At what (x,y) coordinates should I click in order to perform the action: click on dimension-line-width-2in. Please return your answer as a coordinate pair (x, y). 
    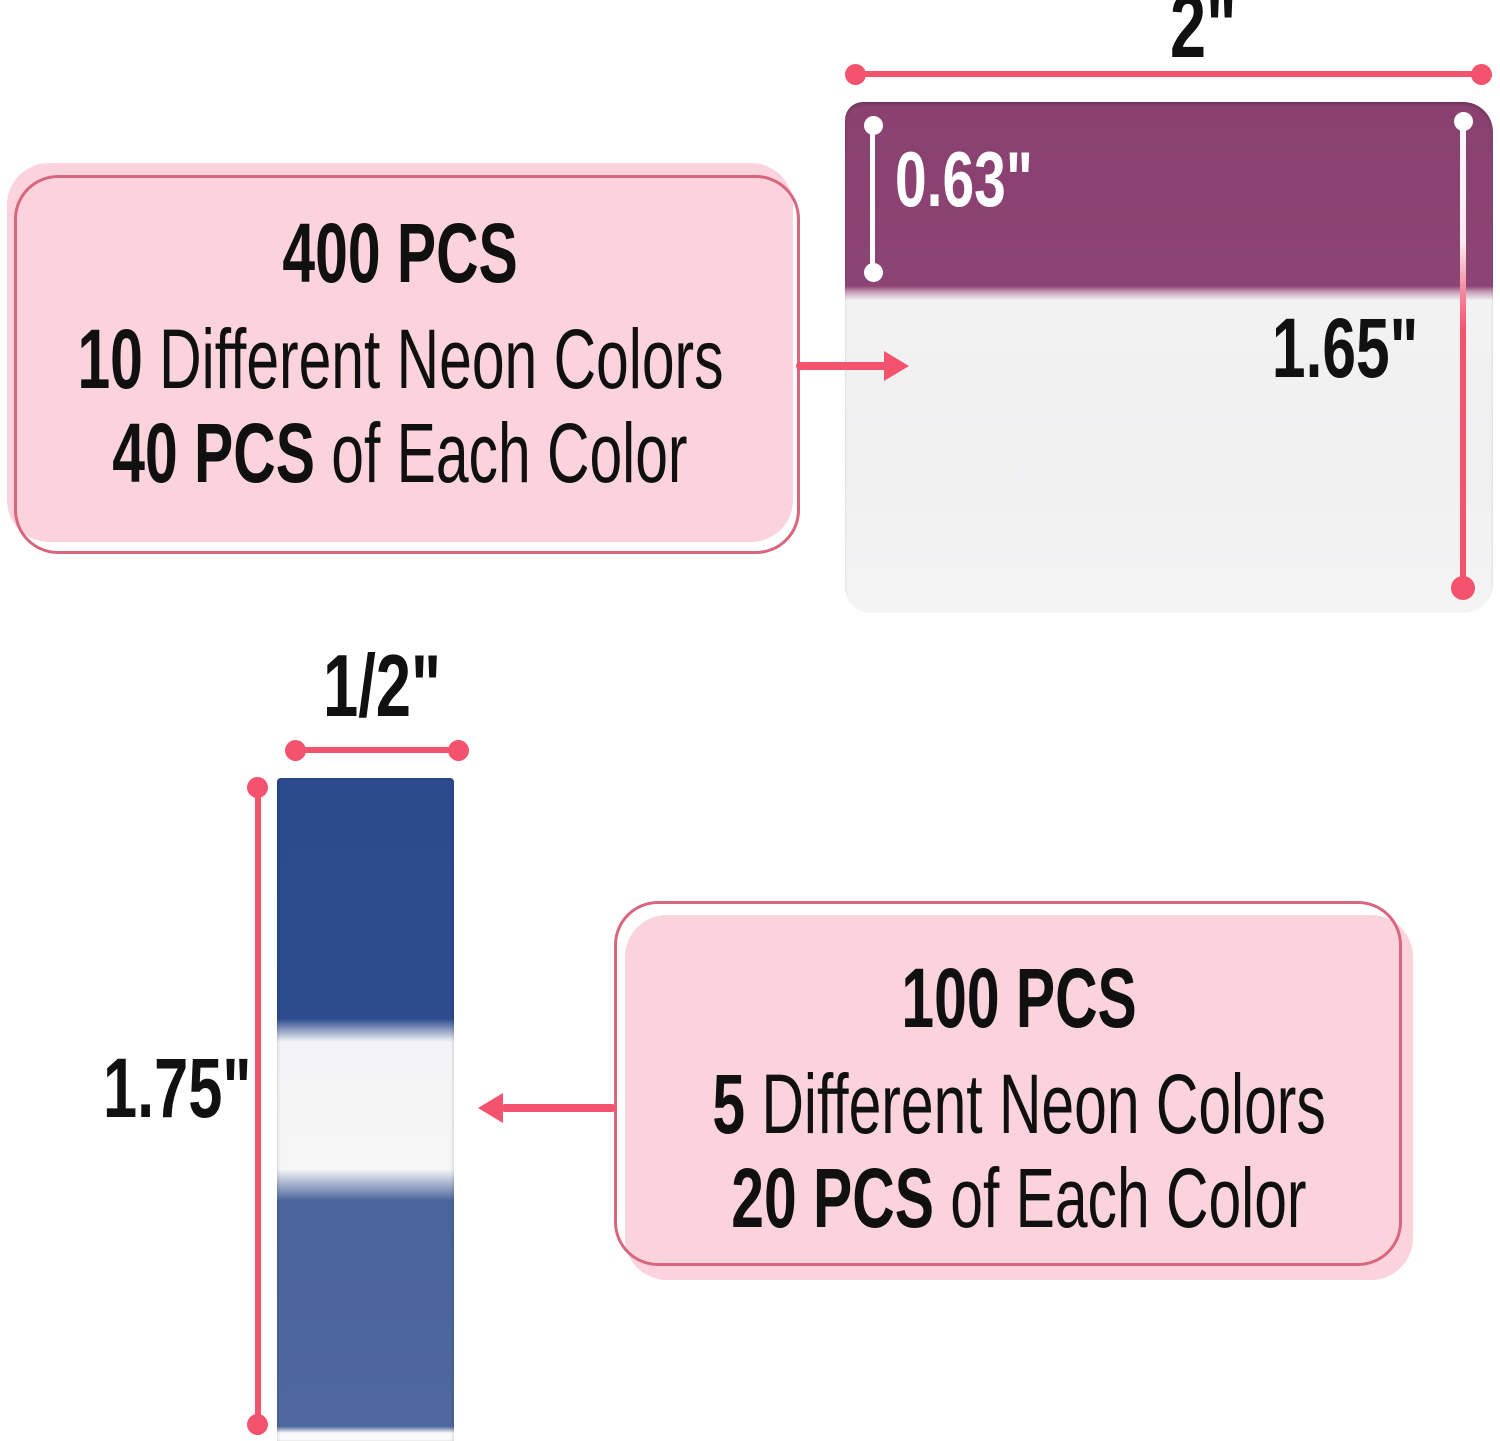
    Looking at the image, I should click on (1168, 74).